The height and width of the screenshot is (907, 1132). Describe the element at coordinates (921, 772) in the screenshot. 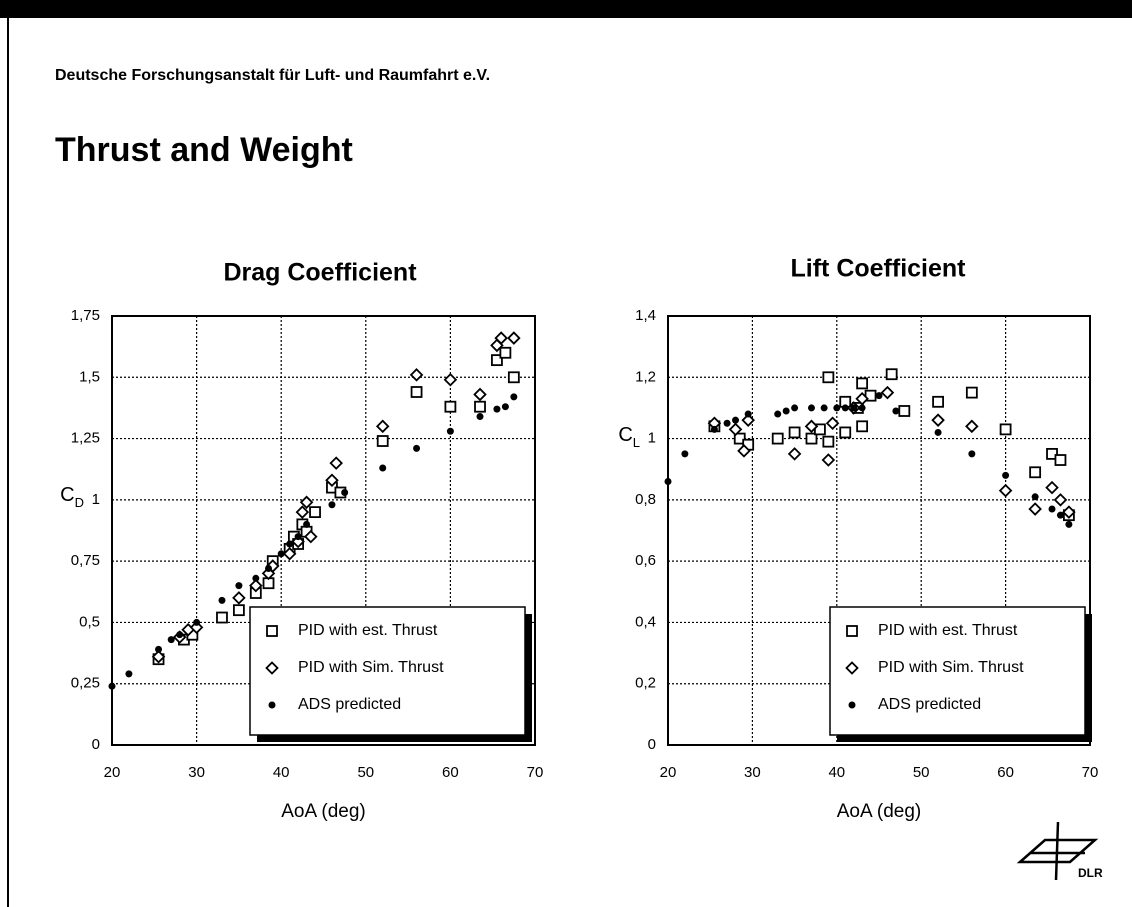

I see `x-tick-label: 50` at that location.